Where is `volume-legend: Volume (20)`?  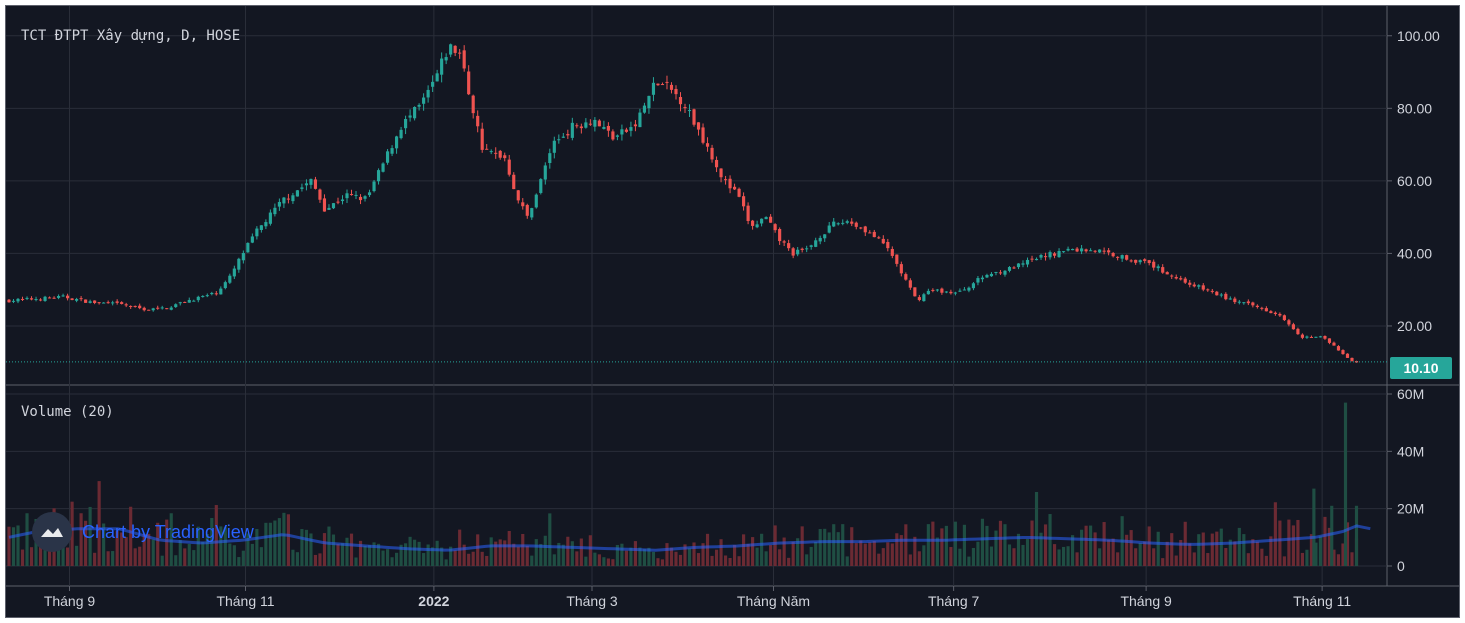
volume-legend: Volume (20) is located at coordinates (67, 412).